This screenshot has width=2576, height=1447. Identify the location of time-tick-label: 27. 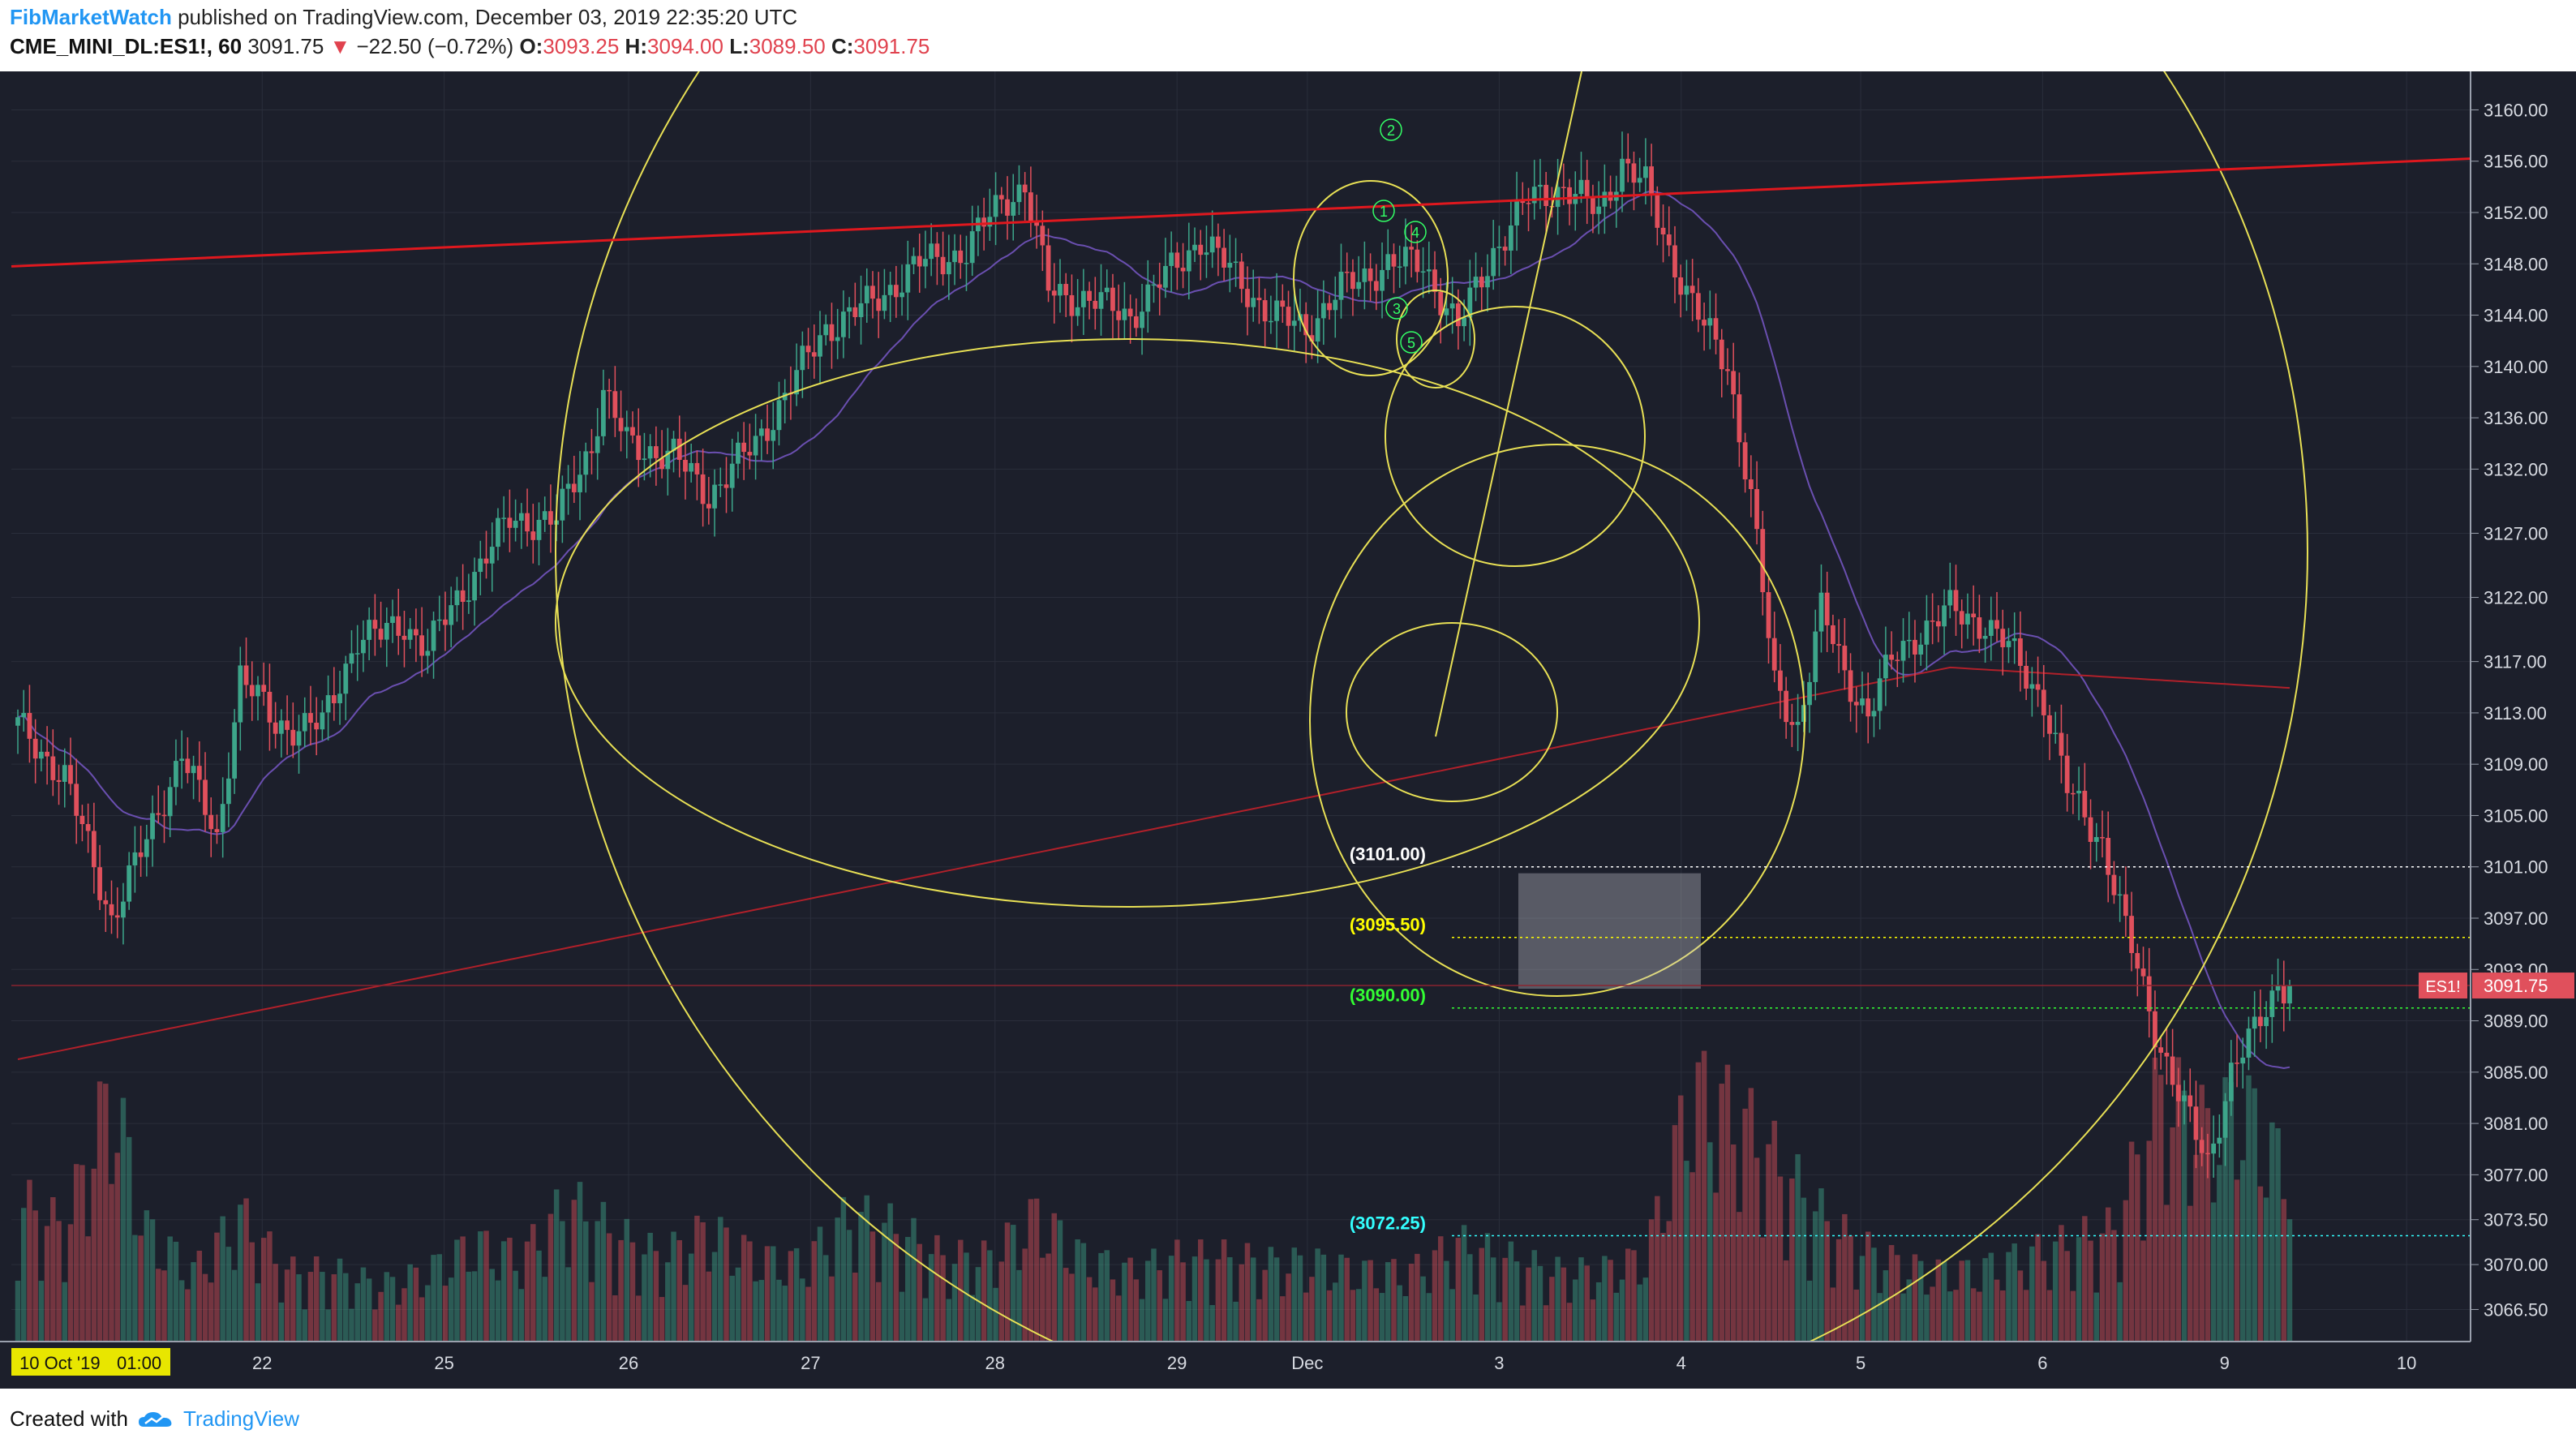
(810, 1363).